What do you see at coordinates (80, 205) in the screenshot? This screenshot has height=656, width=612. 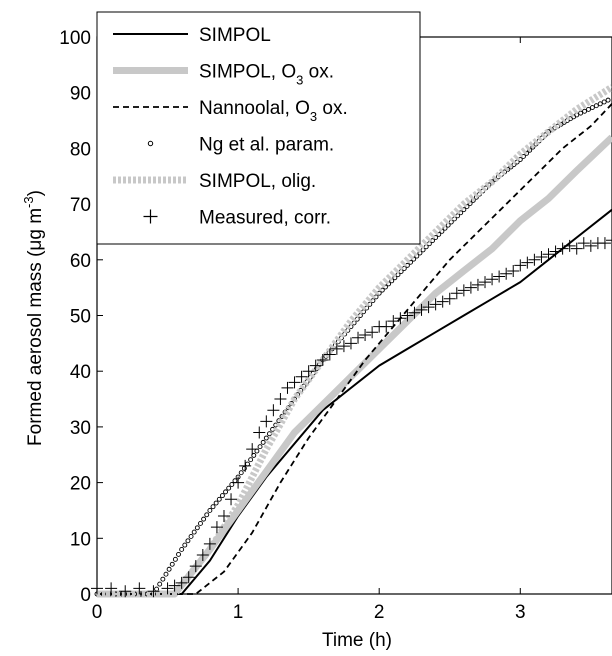 I see `y-tick-label: 70` at bounding box center [80, 205].